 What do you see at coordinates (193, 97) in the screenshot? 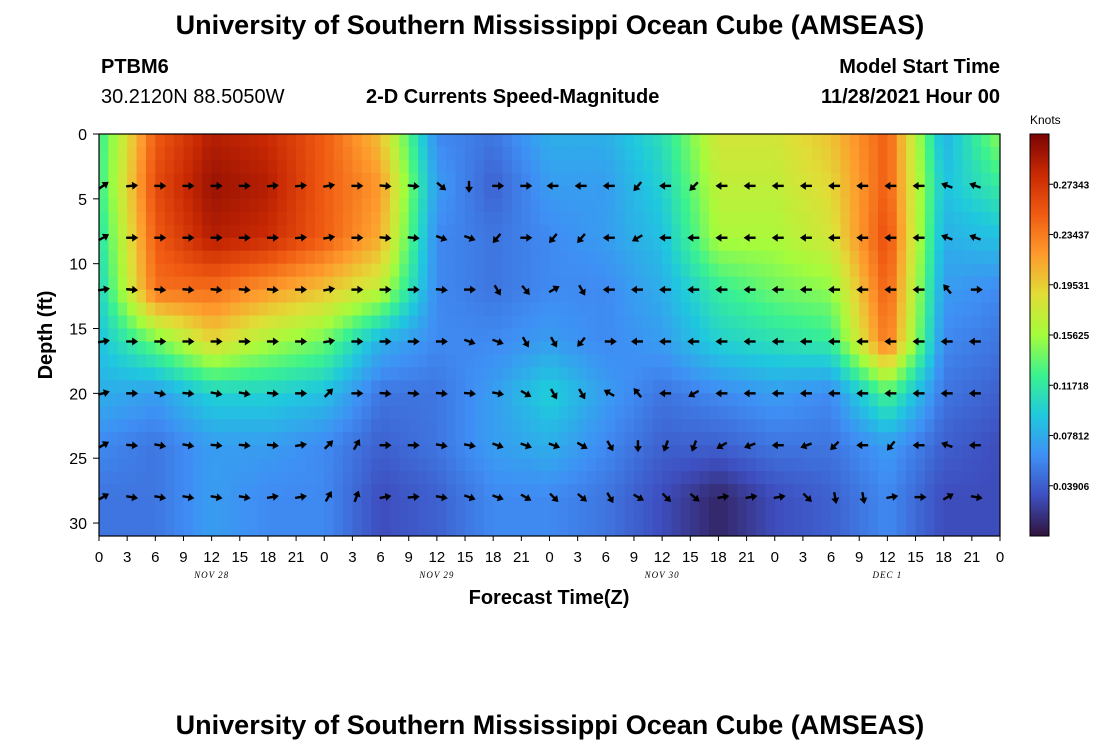
I see `station-coords: 30.2120N 88.5050W` at bounding box center [193, 97].